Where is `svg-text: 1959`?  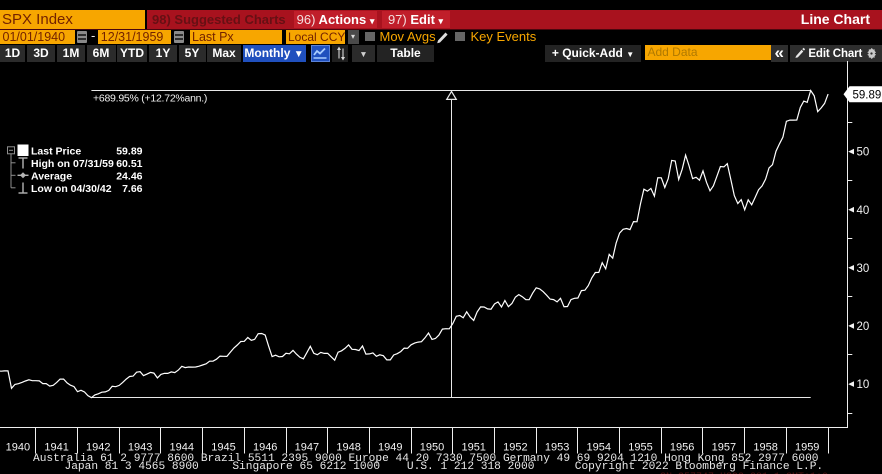 svg-text: 1959 is located at coordinates (807, 448).